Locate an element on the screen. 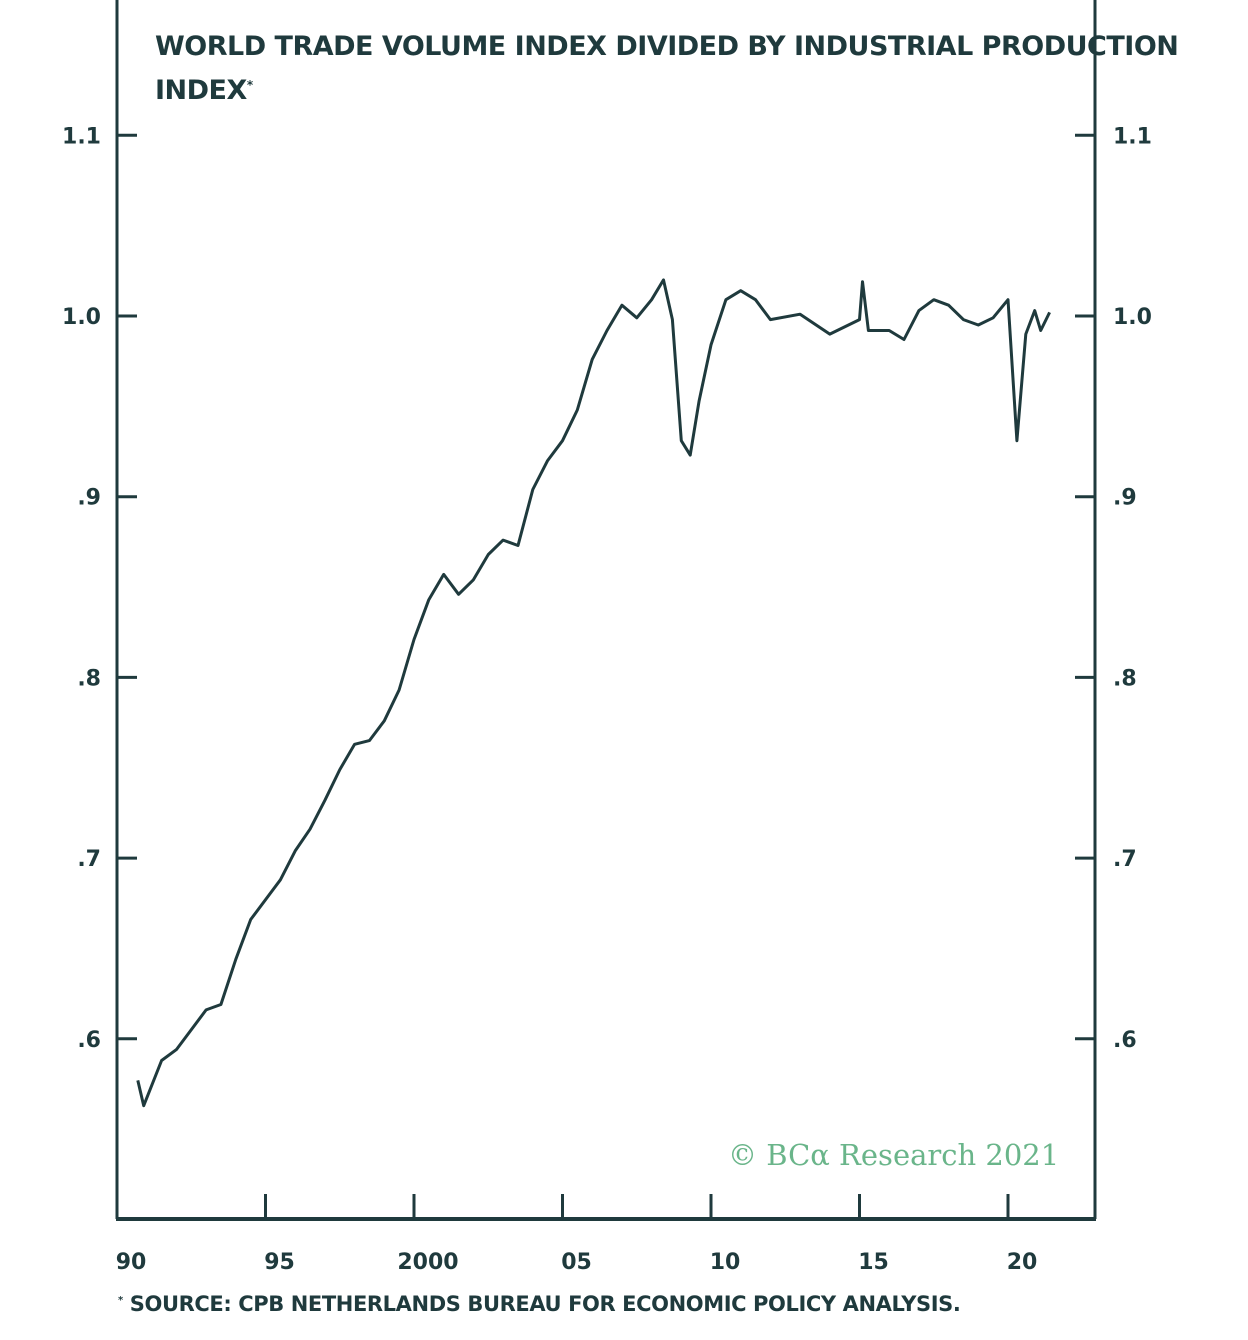  x-tick-label: 10 is located at coordinates (725, 1262).